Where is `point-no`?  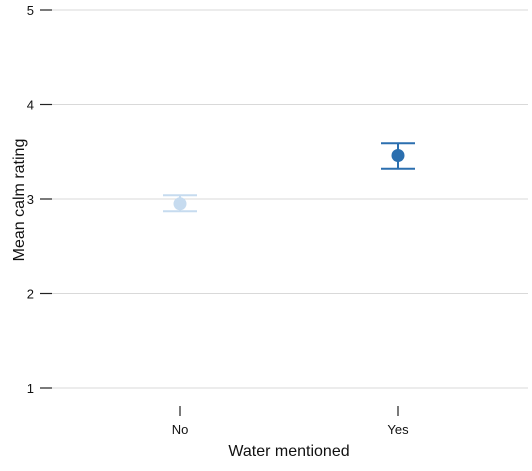 point-no is located at coordinates (180, 204).